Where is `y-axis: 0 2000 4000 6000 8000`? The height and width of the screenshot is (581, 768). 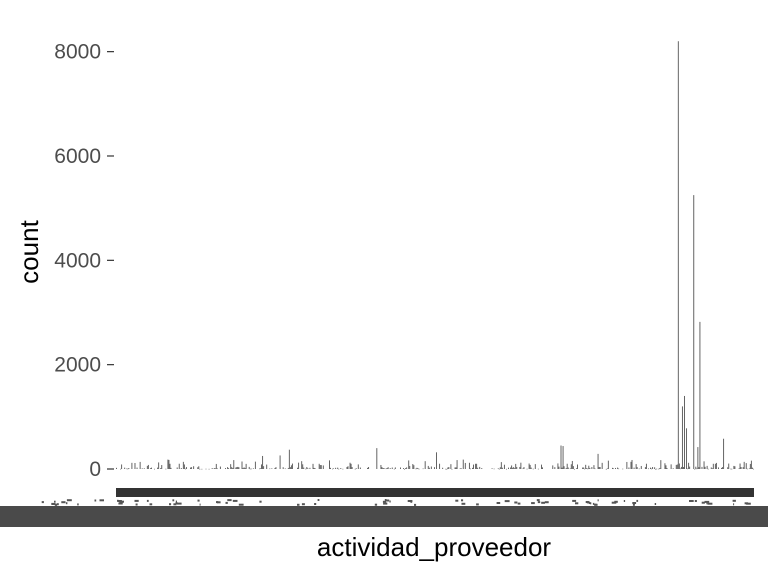 y-axis: 0 2000 4000 6000 8000 is located at coordinates (84, 261).